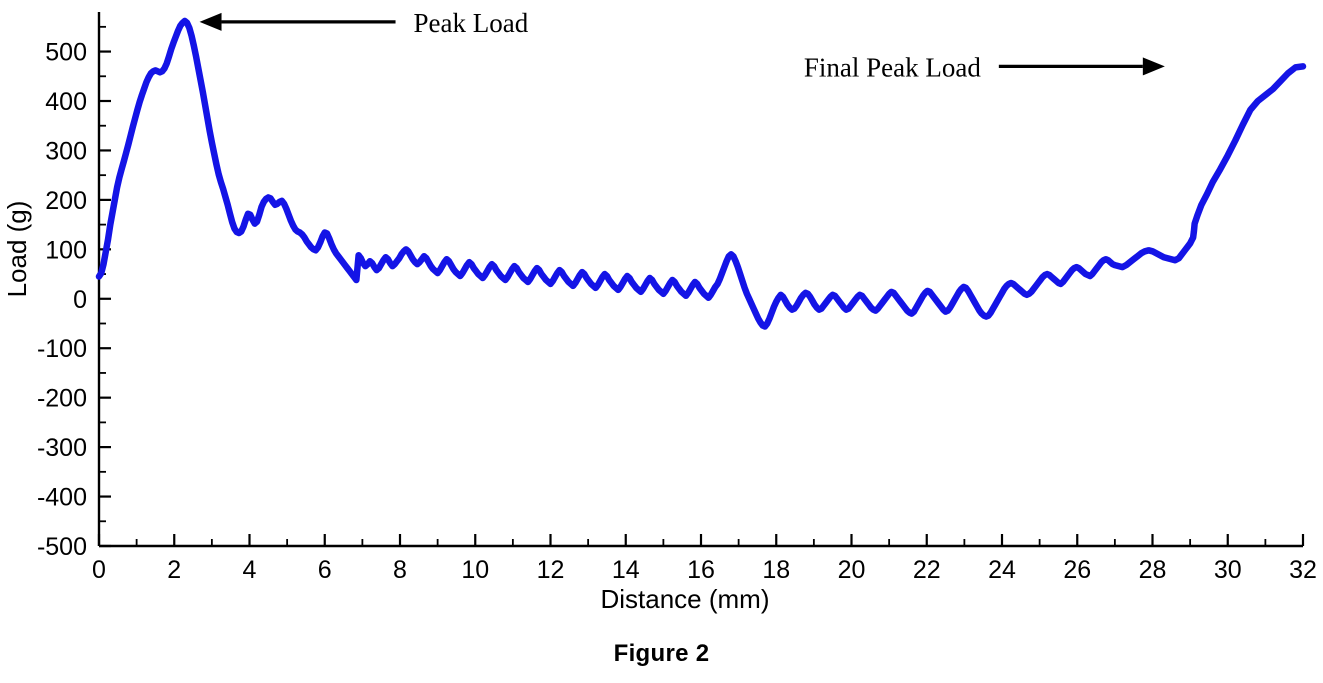 The image size is (1323, 683). I want to click on y-tick-label: 0, so click(80, 300).